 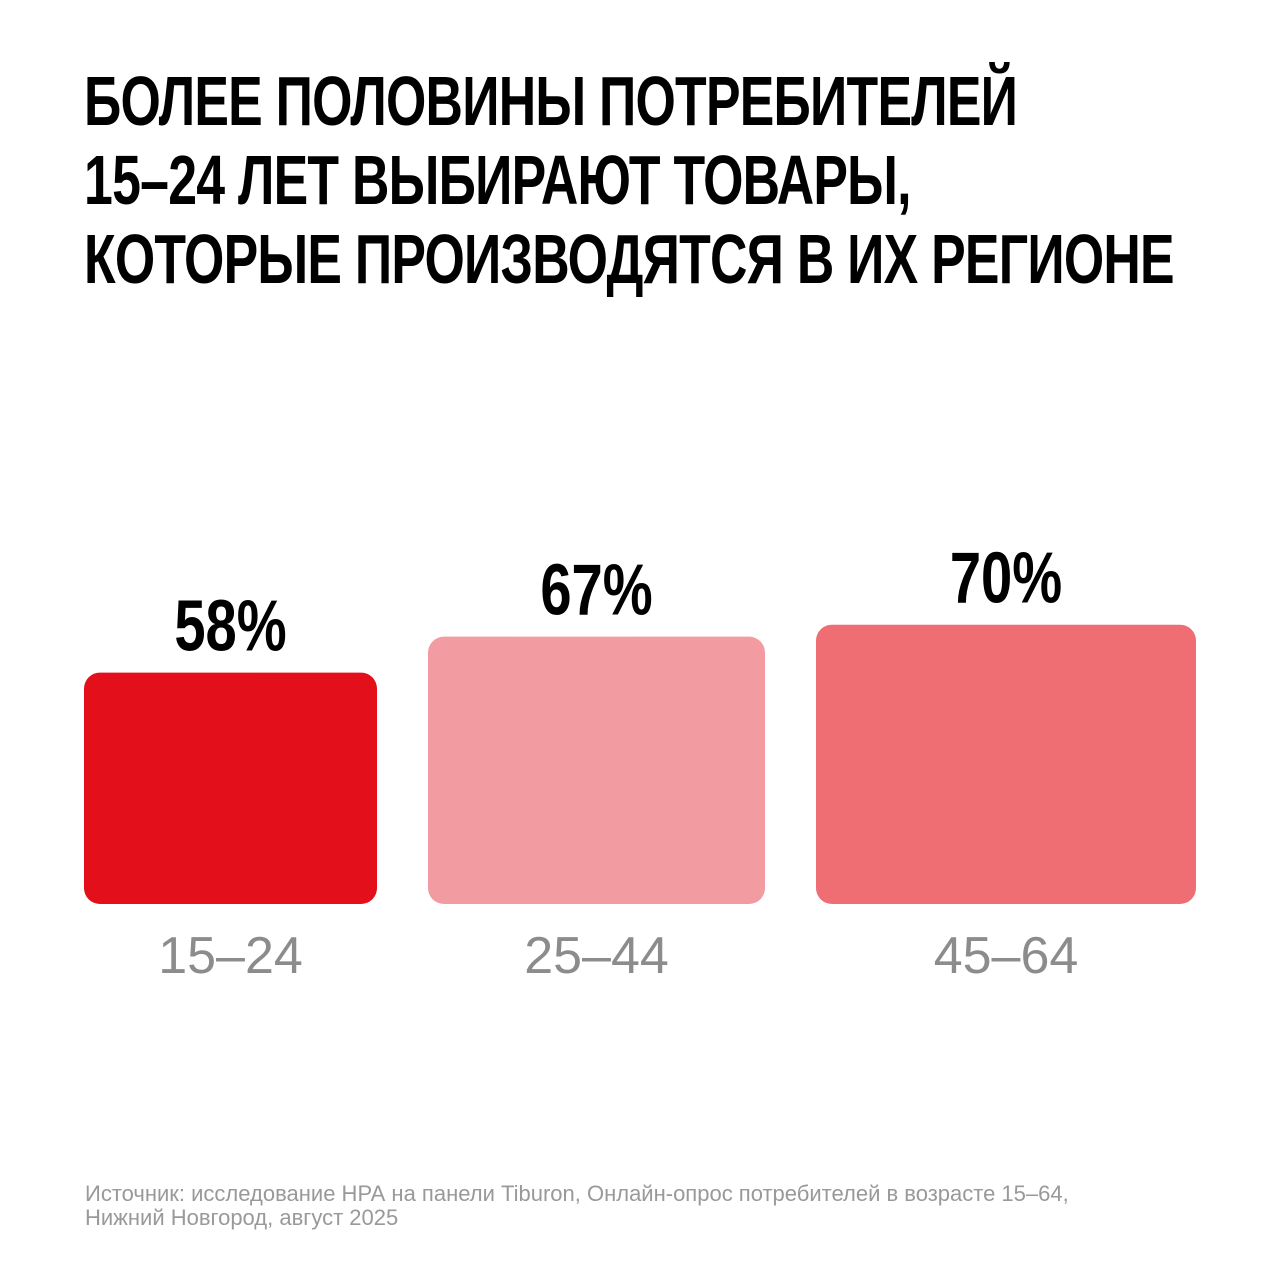 I want to click on category-label-3: 45–64, so click(x=1006, y=956).